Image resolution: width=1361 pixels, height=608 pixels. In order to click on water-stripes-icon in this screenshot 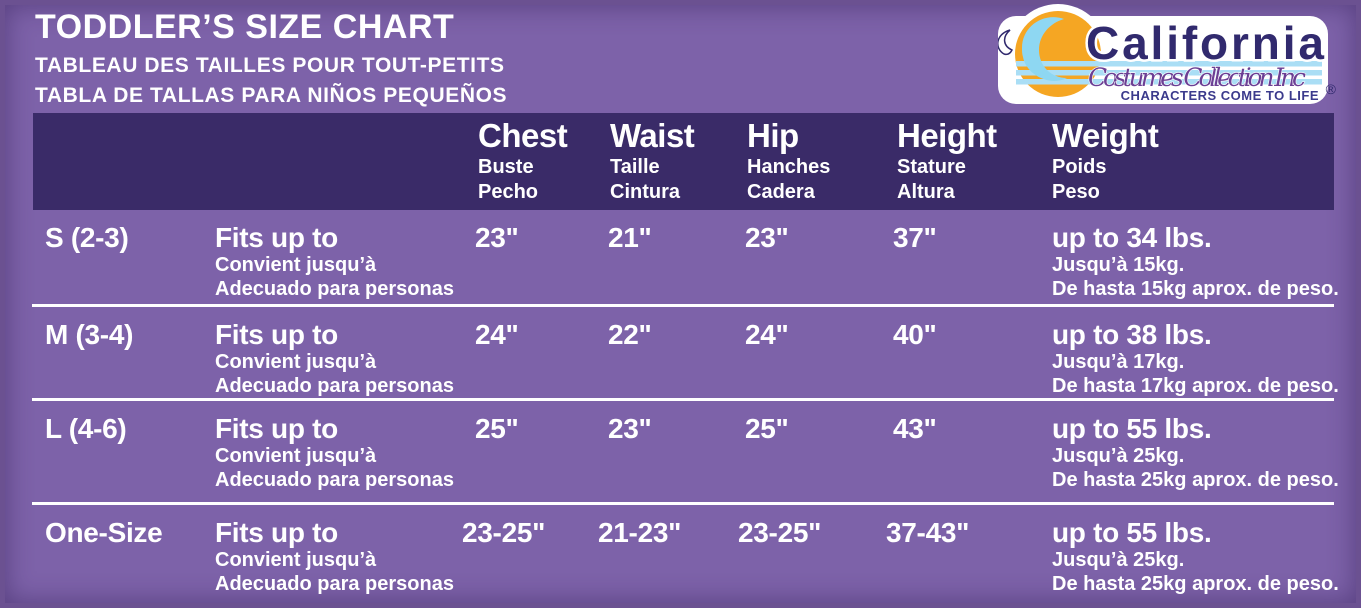, I will do `click(1169, 73)`.